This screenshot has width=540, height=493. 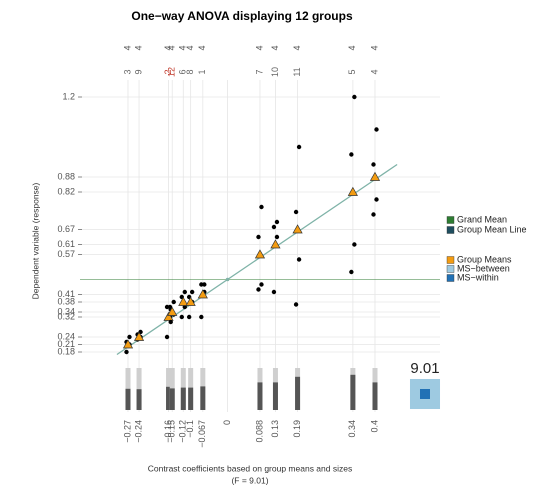 What do you see at coordinates (352, 429) in the screenshot?
I see `x-tick-label: 0.34` at bounding box center [352, 429].